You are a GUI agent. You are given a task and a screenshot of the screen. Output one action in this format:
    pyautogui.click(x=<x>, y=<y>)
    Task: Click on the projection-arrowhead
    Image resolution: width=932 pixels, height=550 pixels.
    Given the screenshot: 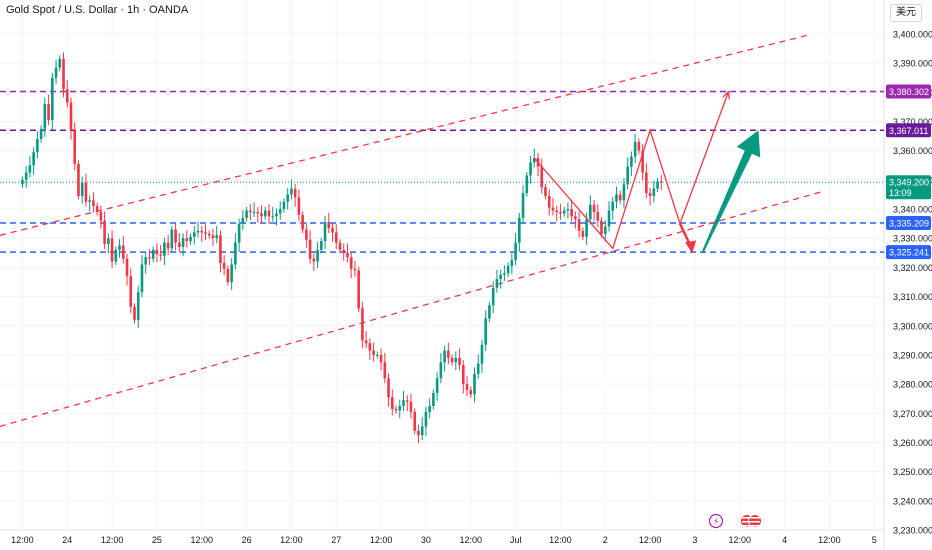 What is the action you would take?
    pyautogui.click(x=726, y=95)
    